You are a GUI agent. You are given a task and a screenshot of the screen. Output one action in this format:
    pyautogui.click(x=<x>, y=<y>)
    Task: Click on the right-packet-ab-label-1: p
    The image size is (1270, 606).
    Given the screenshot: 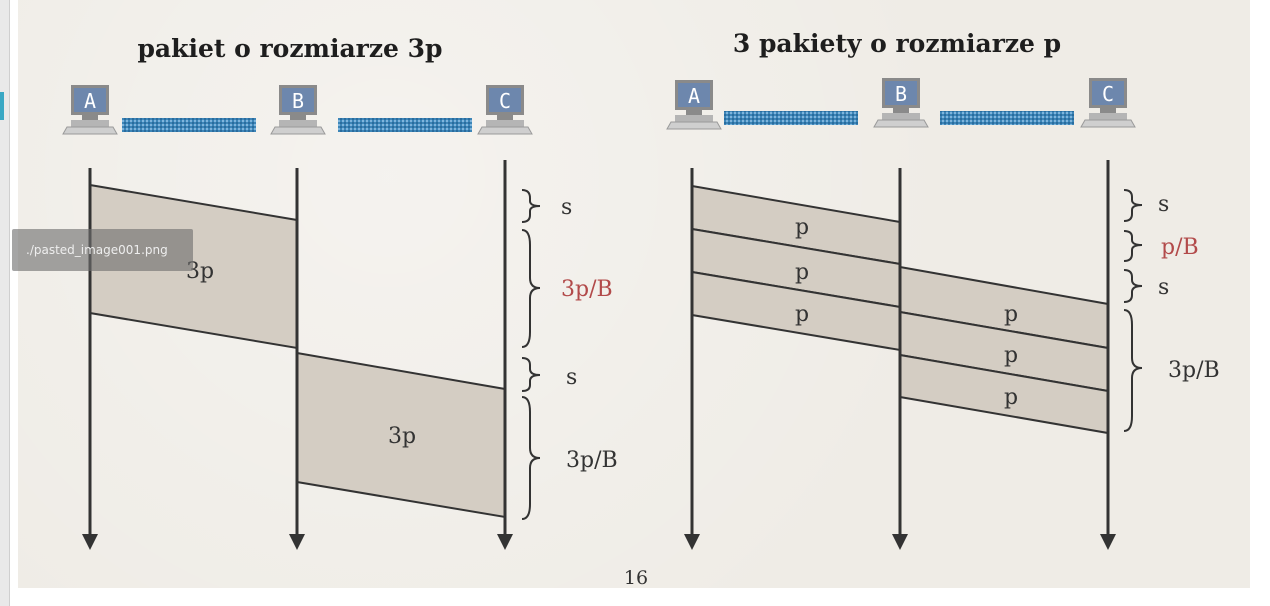 What is the action you would take?
    pyautogui.click(x=802, y=227)
    